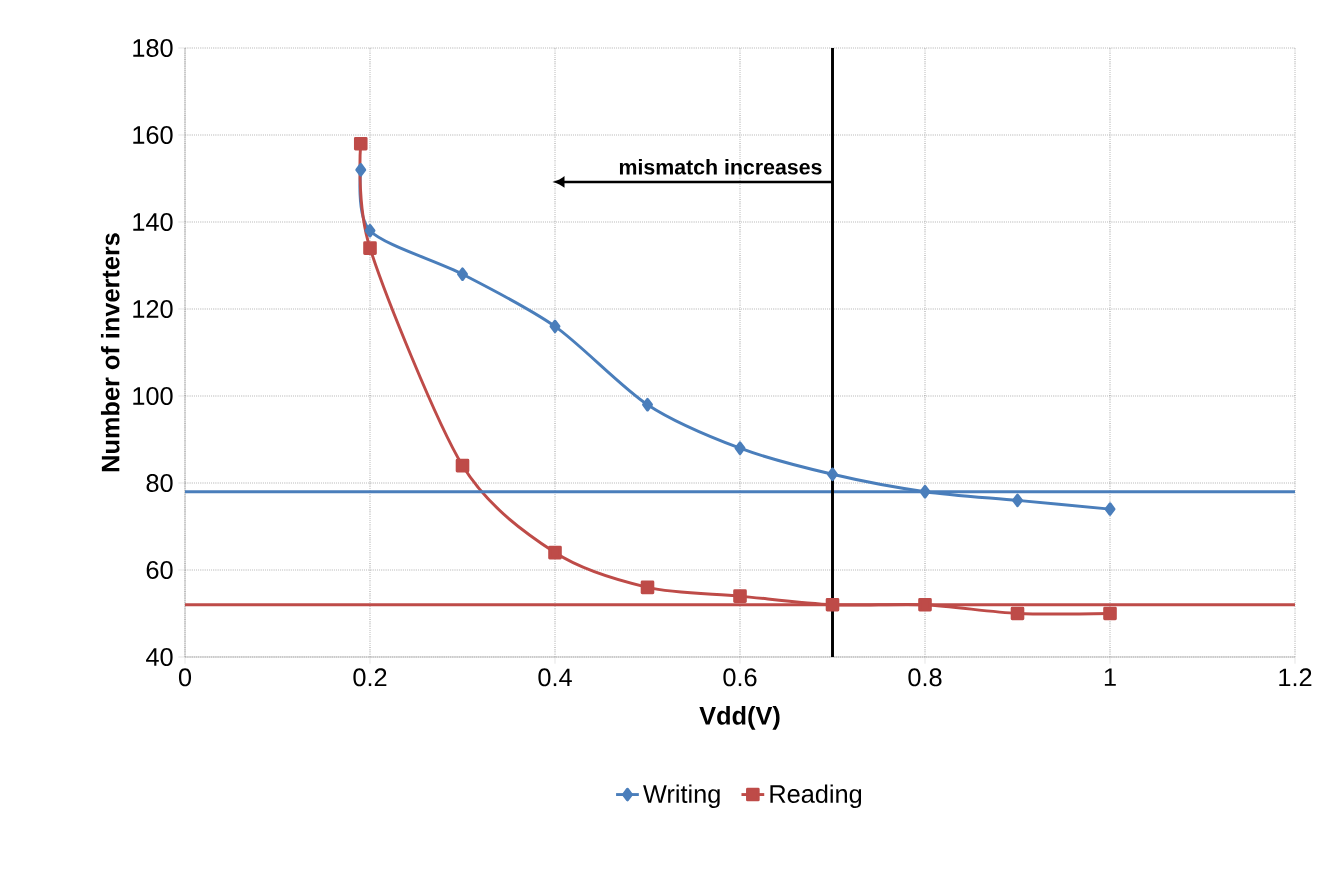  What do you see at coordinates (153, 396) in the screenshot?
I see `y-tick-label: 100` at bounding box center [153, 396].